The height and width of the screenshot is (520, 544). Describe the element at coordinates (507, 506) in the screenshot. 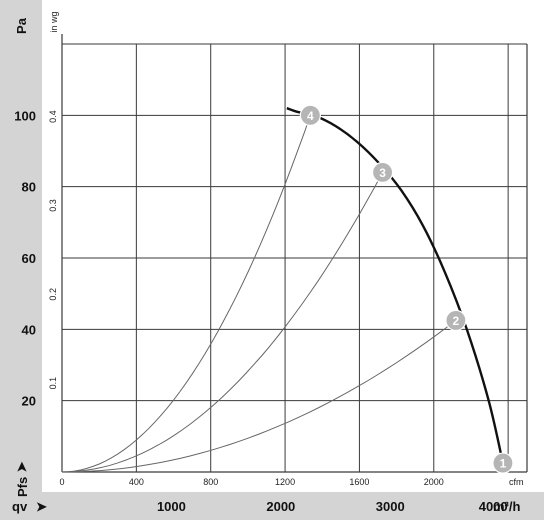

I see `x-axis-unit-m3h: m³/h` at that location.